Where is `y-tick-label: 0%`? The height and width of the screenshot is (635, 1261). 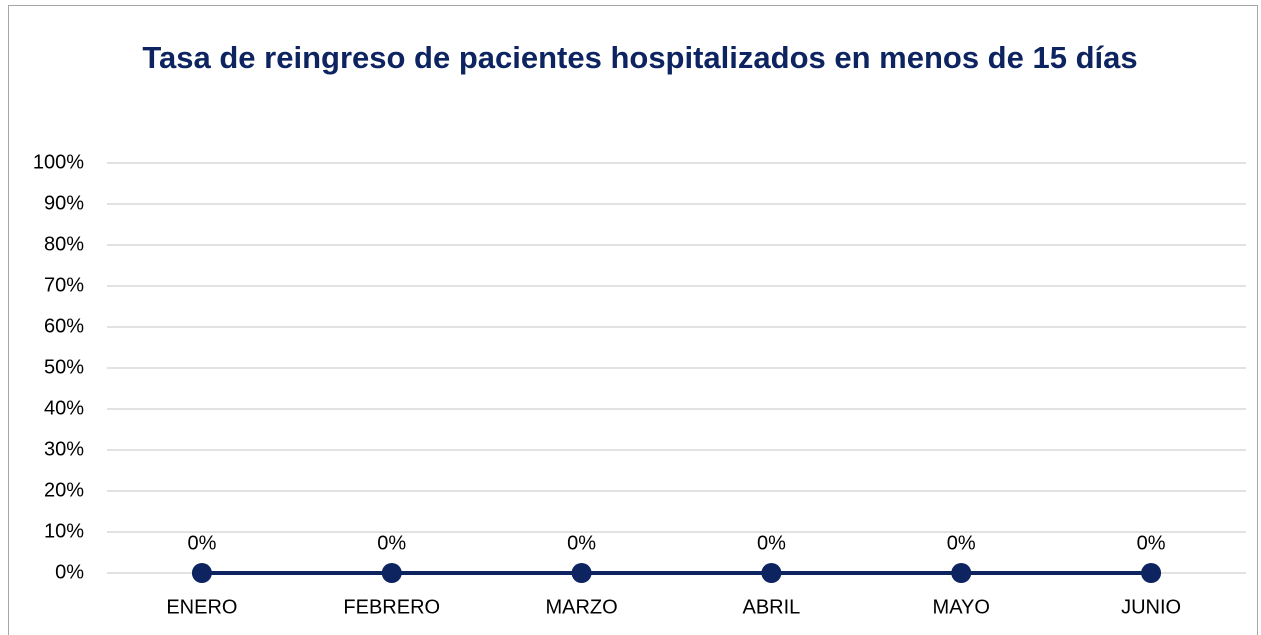 y-tick-label: 0% is located at coordinates (69, 572).